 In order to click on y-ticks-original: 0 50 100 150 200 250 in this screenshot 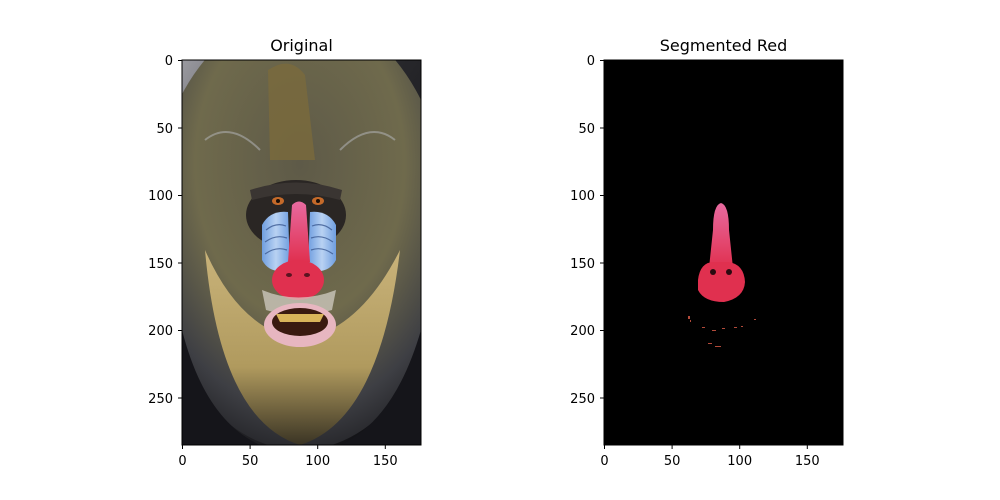, I will do `click(165, 230)`.